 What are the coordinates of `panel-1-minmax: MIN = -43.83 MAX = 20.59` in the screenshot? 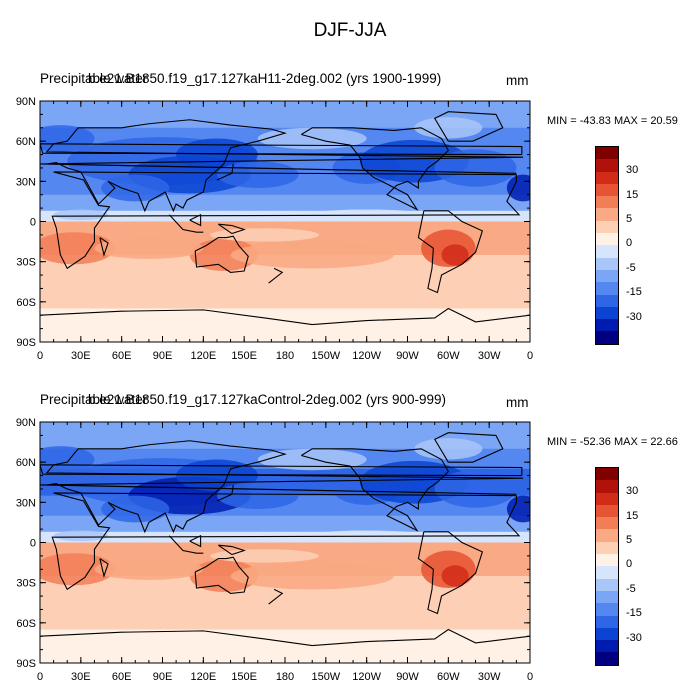 It's located at (612, 121).